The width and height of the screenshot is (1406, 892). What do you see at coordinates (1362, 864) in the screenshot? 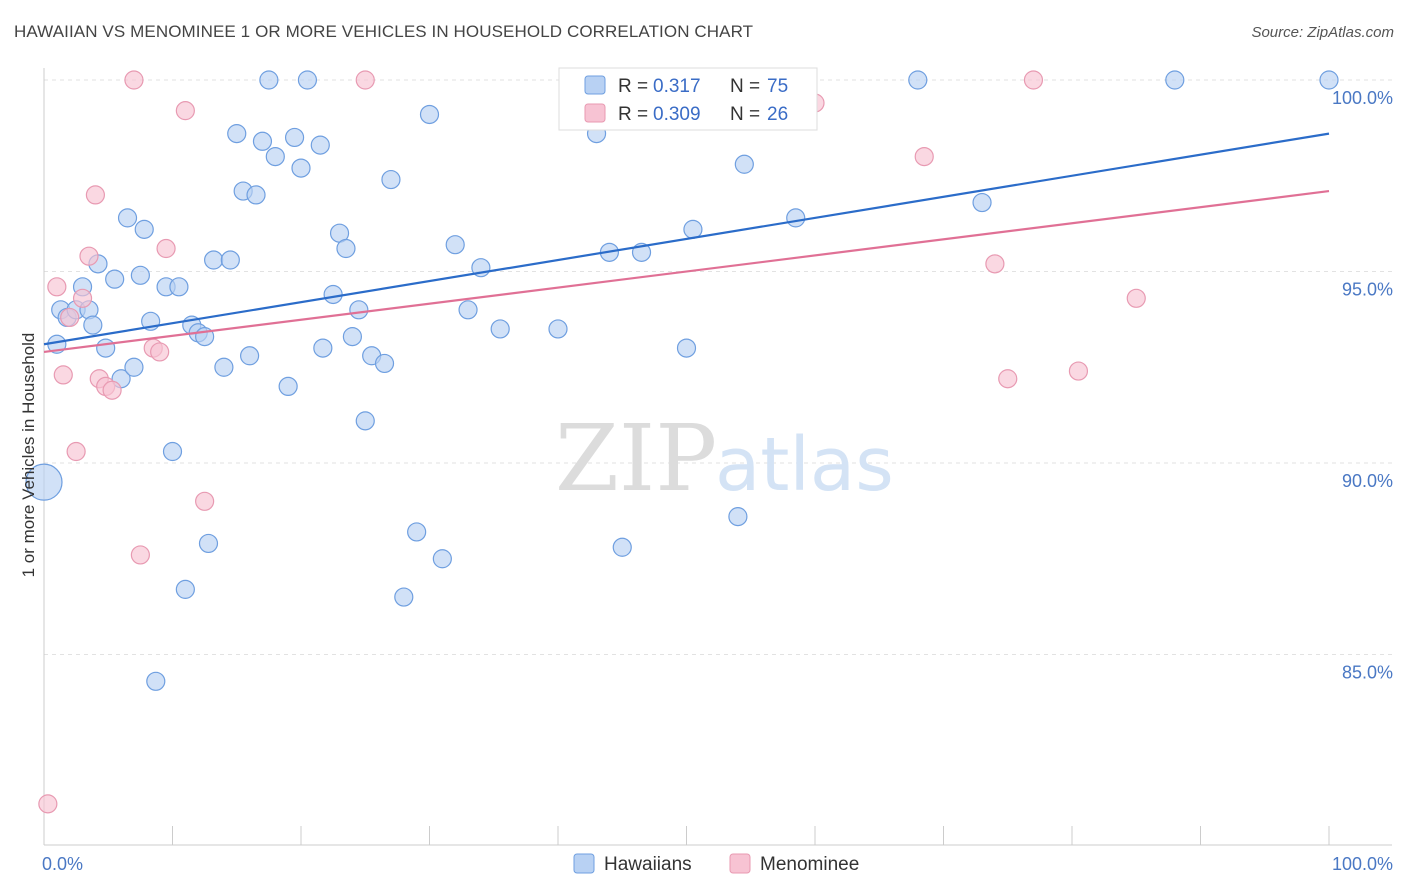
I see `x-tick-label-right: 100.0%` at bounding box center [1362, 864].